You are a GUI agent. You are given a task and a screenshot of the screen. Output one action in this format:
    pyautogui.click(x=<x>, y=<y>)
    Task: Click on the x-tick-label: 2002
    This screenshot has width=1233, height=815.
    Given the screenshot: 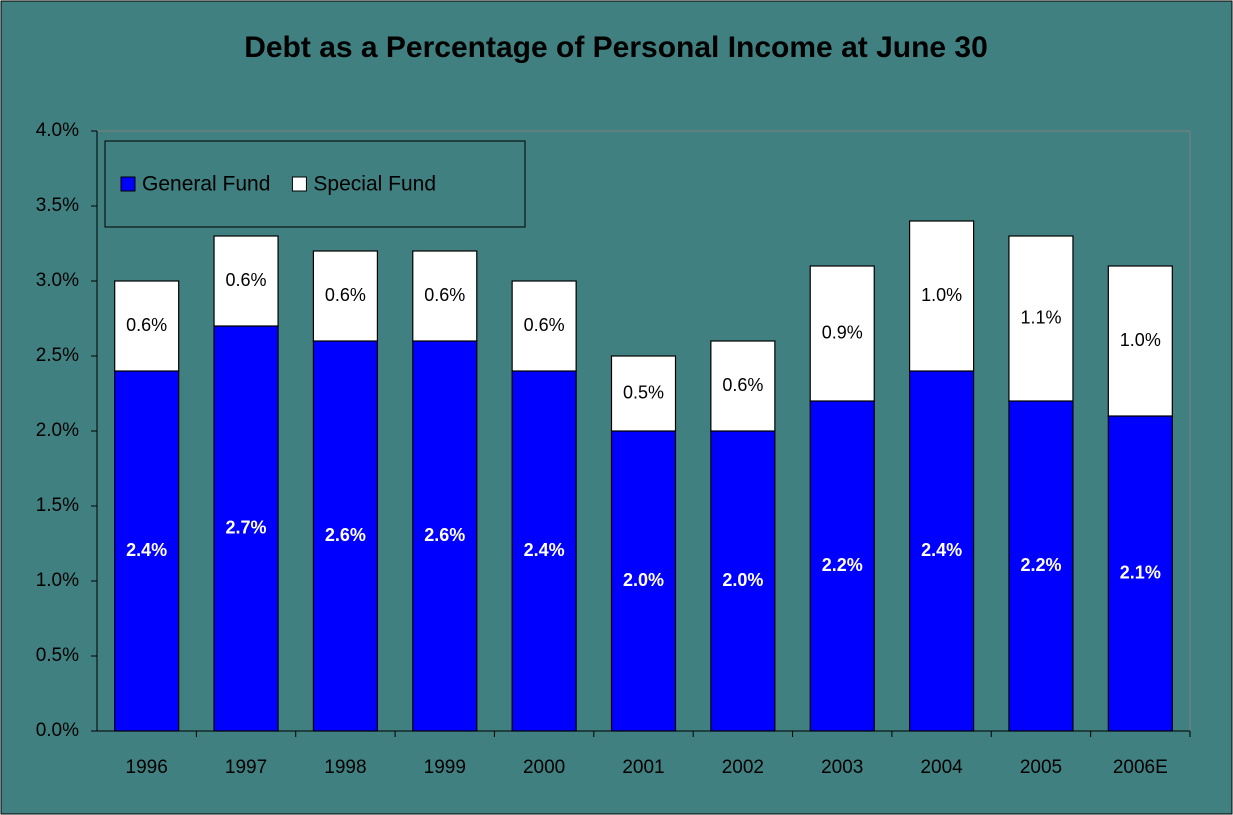 What is the action you would take?
    pyautogui.click(x=743, y=767)
    